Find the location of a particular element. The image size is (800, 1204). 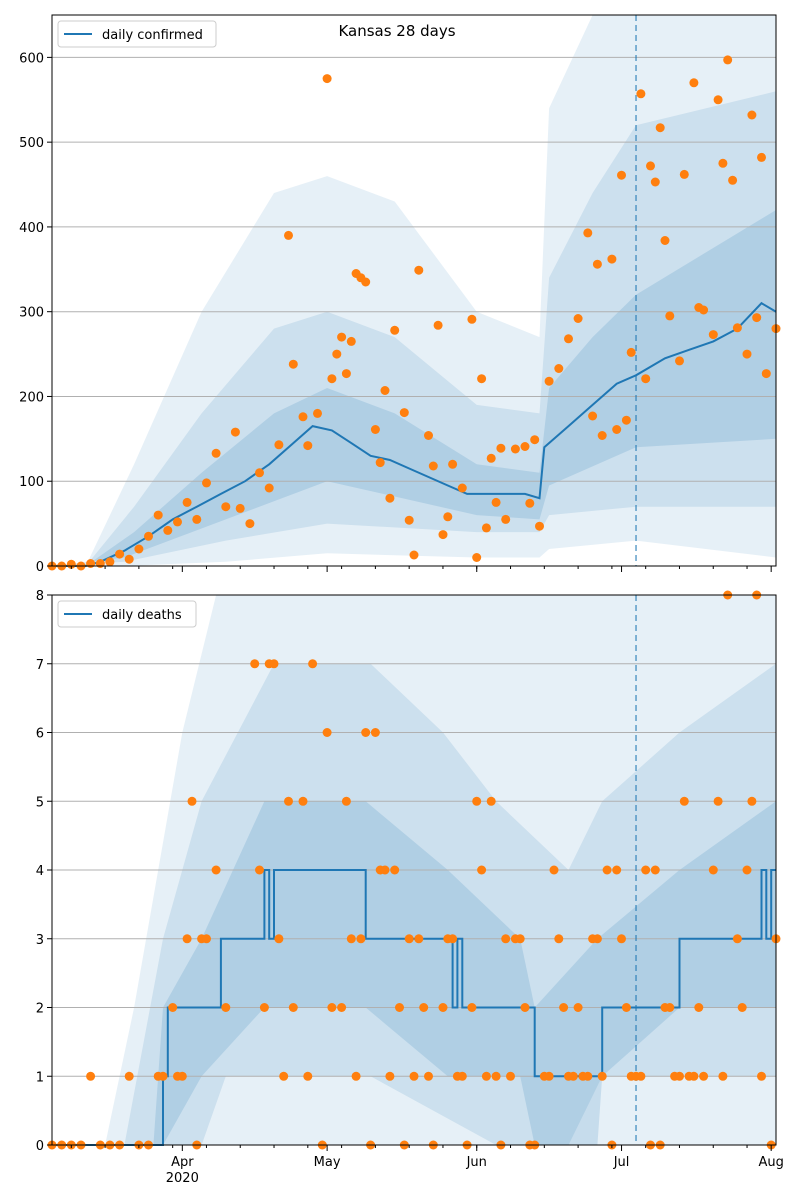

x-tick-label: Jul is located at coordinates (621, 1162).